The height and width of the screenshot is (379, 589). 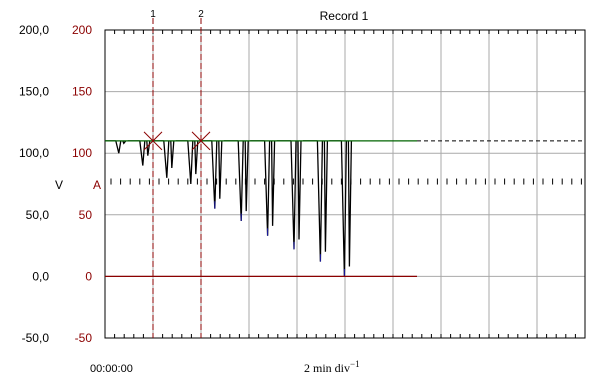 What do you see at coordinates (111, 369) in the screenshot?
I see `time-origin: 00:00:00` at bounding box center [111, 369].